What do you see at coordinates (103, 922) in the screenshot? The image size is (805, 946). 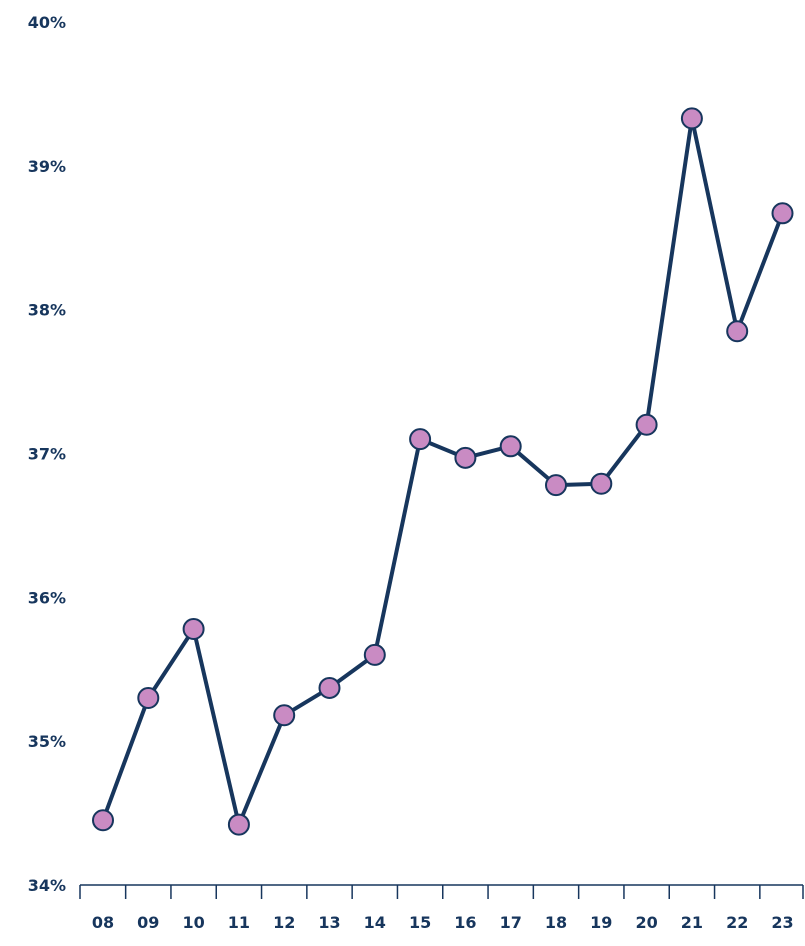 I see `x-tick-label: 08` at bounding box center [103, 922].